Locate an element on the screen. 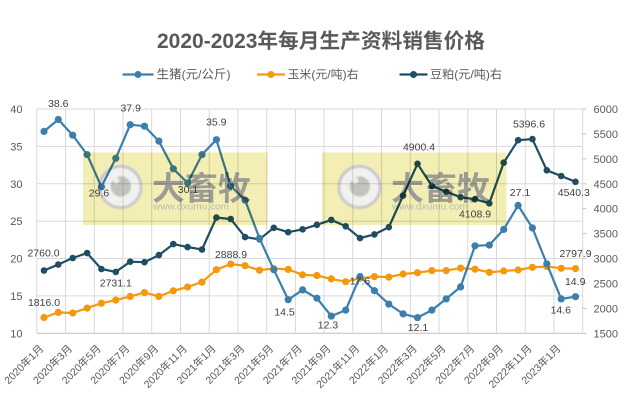 The image size is (624, 405). svg-text: 12.1 is located at coordinates (418, 328).